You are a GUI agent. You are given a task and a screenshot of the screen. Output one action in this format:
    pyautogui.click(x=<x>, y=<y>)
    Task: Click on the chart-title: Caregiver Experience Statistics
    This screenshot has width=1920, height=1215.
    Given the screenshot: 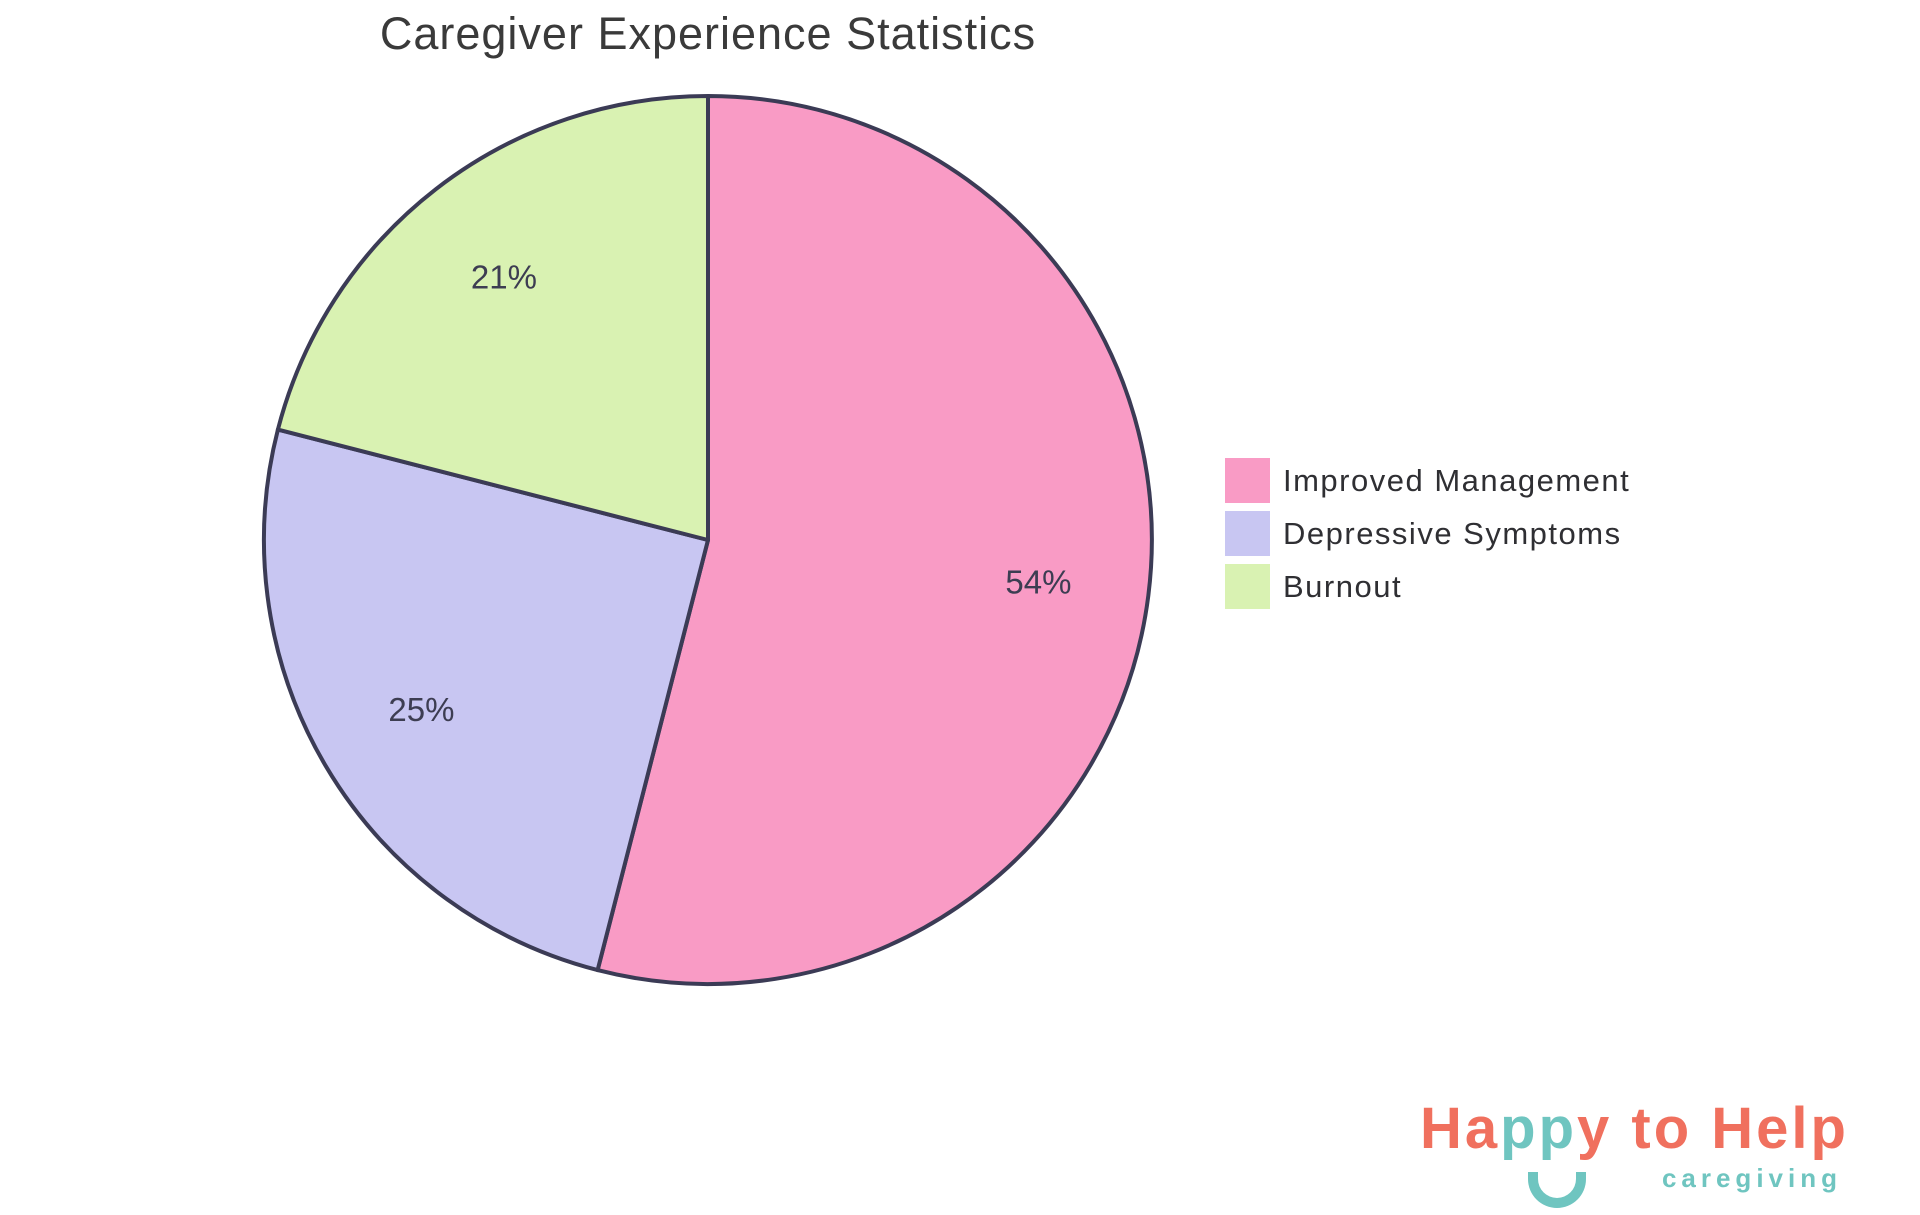 What is the action you would take?
    pyautogui.click(x=708, y=33)
    